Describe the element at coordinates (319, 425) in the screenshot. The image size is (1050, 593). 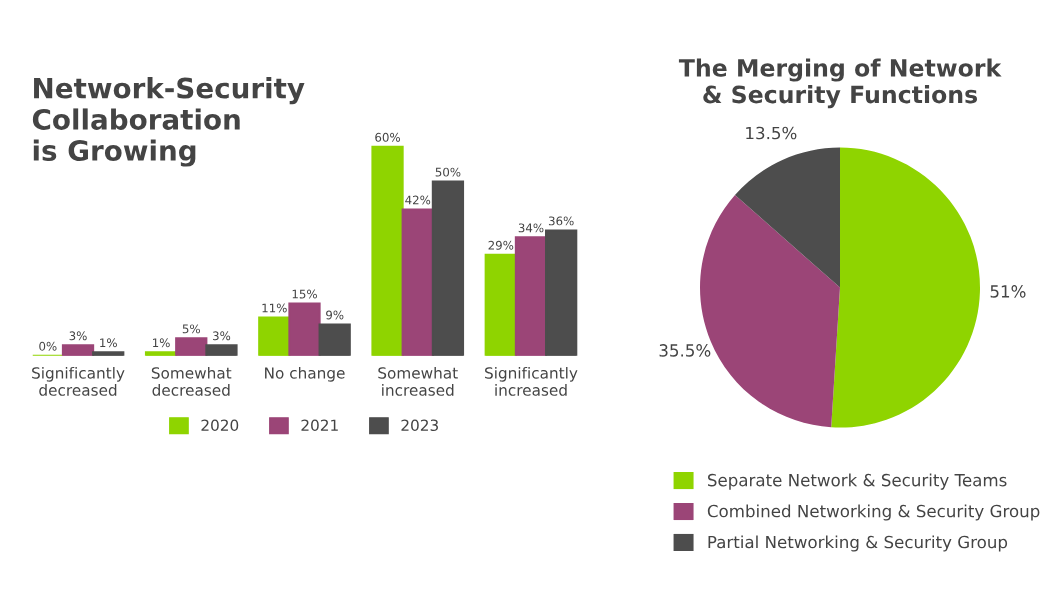
I see `legend-label: 2021` at that location.